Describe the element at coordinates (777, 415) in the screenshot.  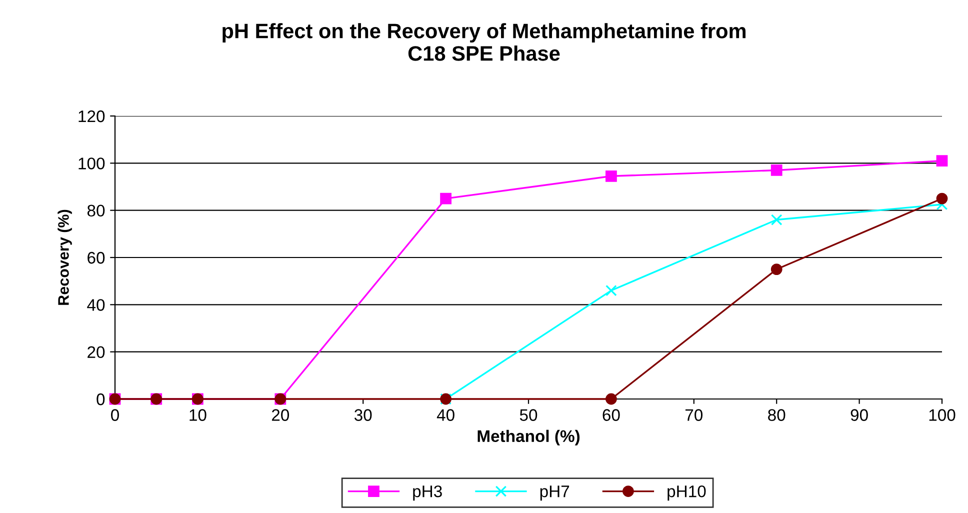
I see `x-tick-label: 80` at that location.